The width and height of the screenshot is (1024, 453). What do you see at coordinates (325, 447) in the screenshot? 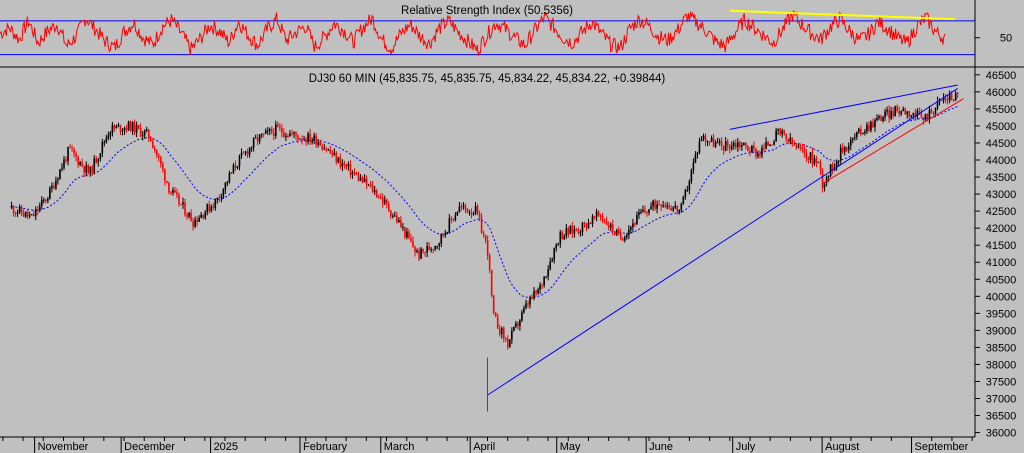
I see `month-label: February` at bounding box center [325, 447].